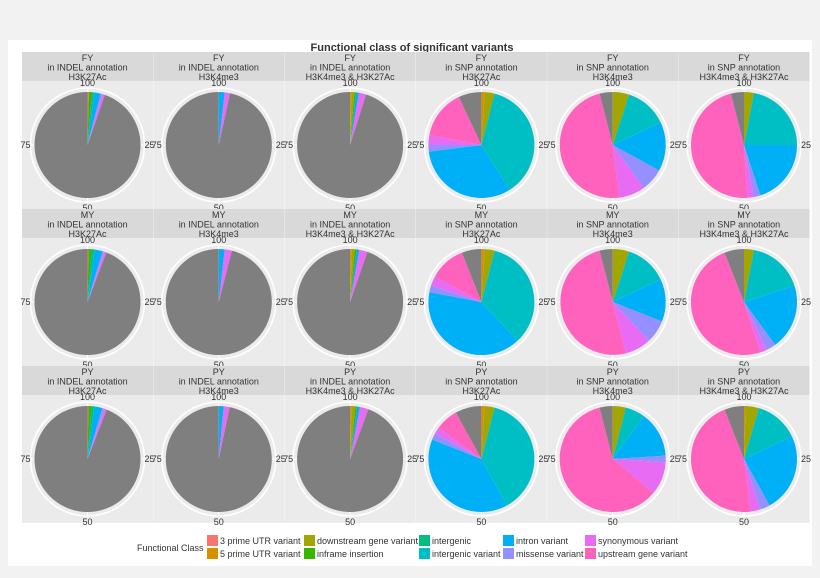 The image size is (820, 578). What do you see at coordinates (91, 275) in the screenshot?
I see `pie-slice-intergenic` at bounding box center [91, 275].